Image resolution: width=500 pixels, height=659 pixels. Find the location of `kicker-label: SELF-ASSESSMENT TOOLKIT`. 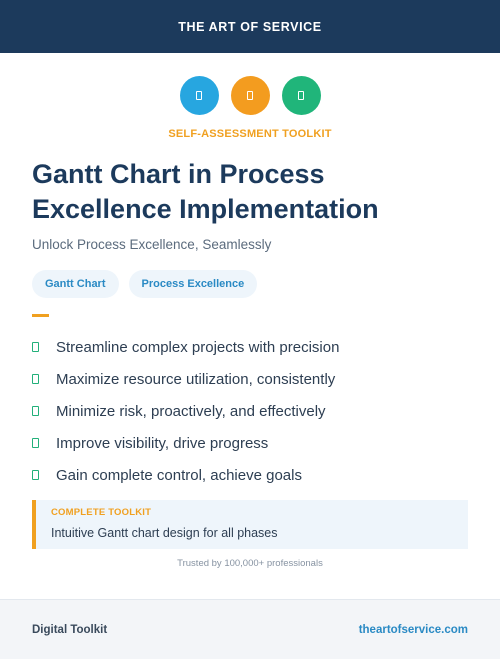

kicker-label: SELF-ASSESSMENT TOOLKIT is located at coordinates (250, 134).